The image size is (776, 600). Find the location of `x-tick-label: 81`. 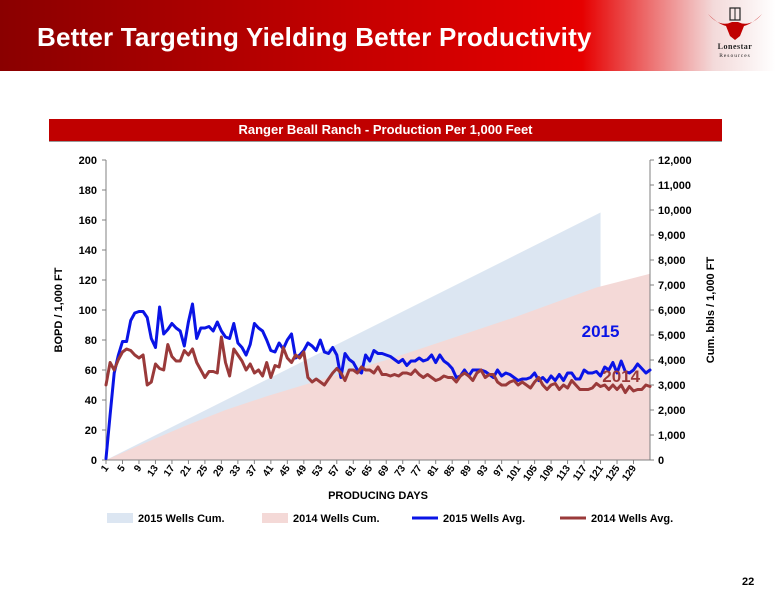

x-tick-label: 81 is located at coordinates (434, 471).